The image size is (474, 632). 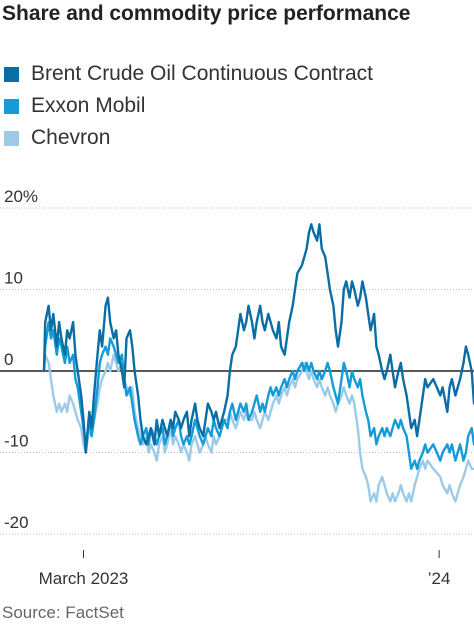 What do you see at coordinates (206, 13) in the screenshot?
I see `chart-title: Share and commodity price performance` at bounding box center [206, 13].